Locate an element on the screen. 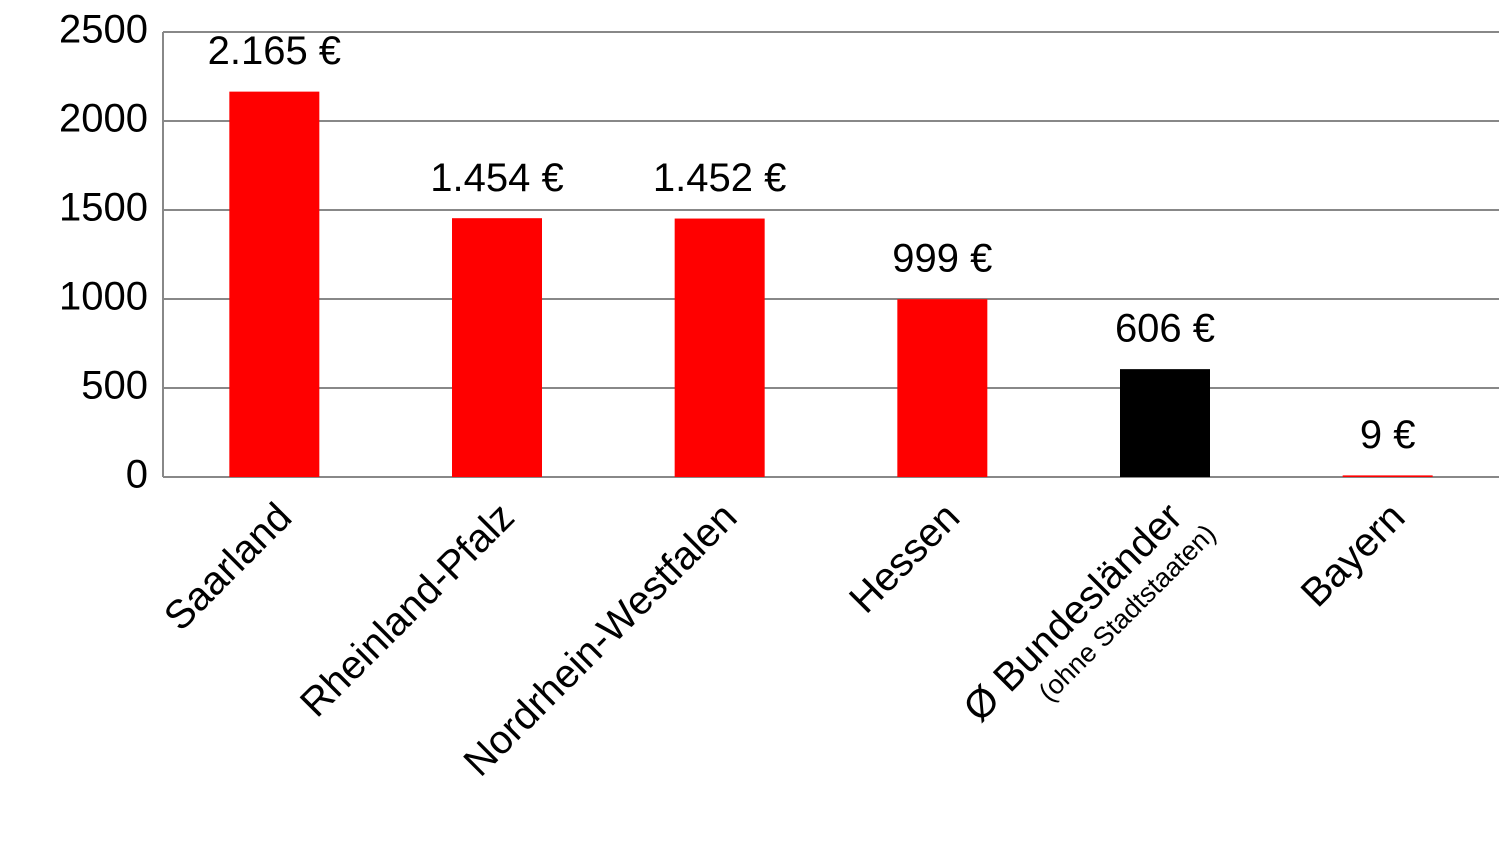  value-label: 606 € is located at coordinates (1165, 329).